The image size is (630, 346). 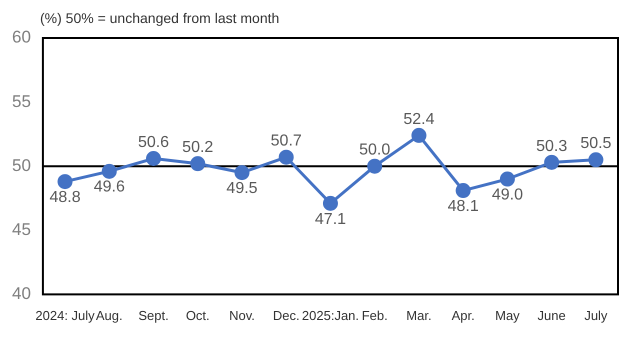 I want to click on data-label: 50.2, so click(x=198, y=147).